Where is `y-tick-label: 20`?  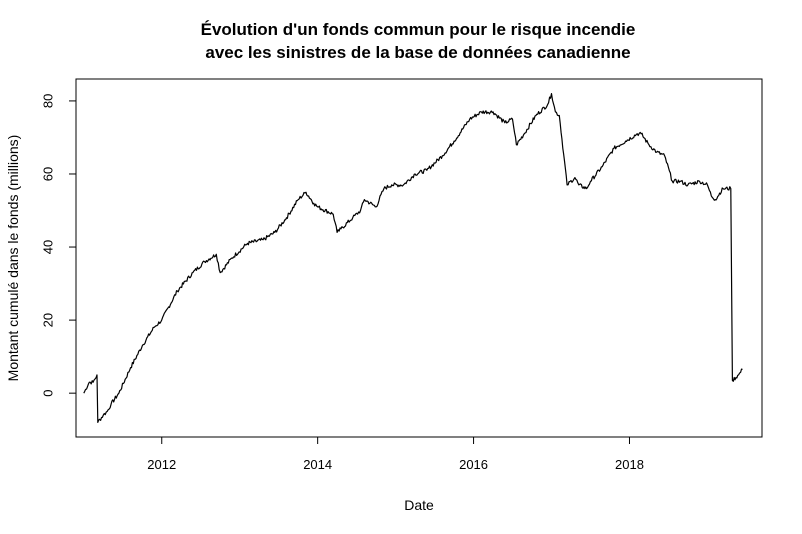 y-tick-label: 20 is located at coordinates (48, 320).